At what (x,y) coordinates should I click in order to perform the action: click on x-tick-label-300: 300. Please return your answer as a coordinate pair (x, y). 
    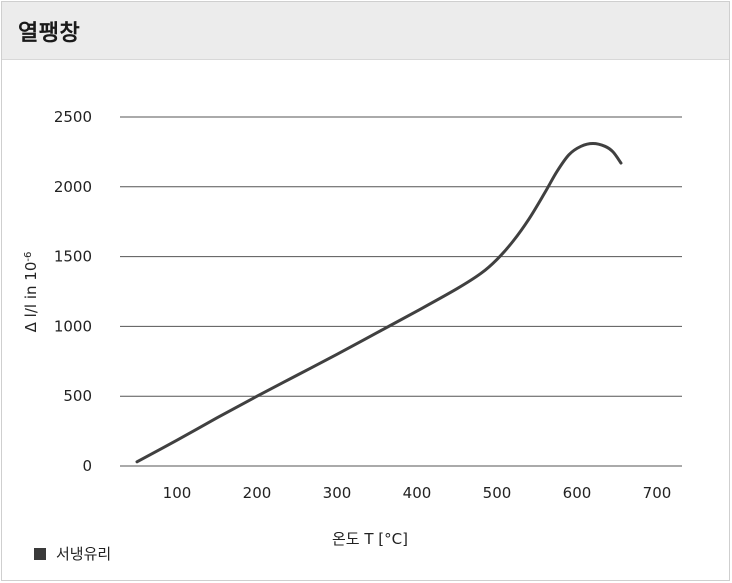
    Looking at the image, I should click on (337, 493).